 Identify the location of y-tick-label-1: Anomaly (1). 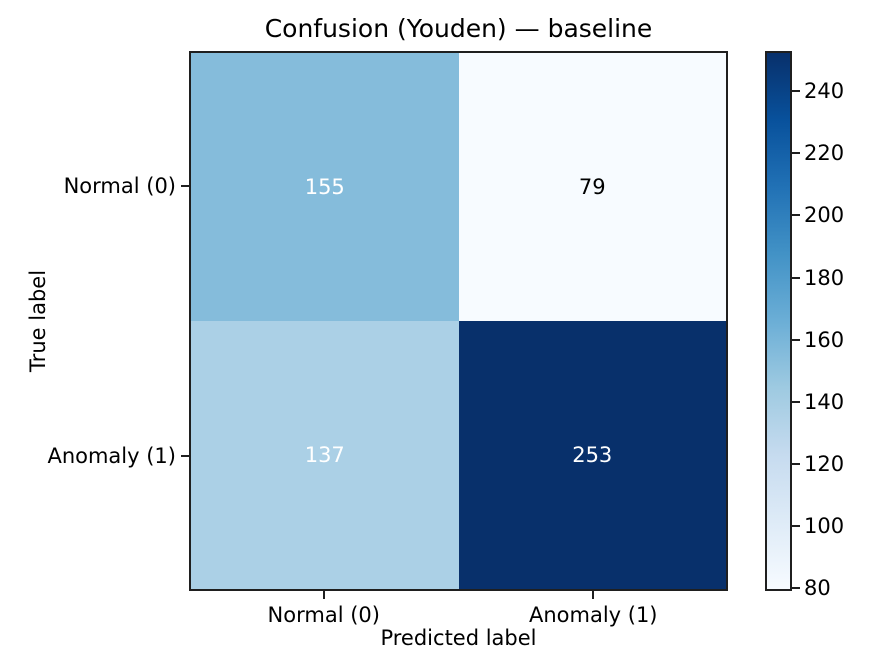
(111, 456).